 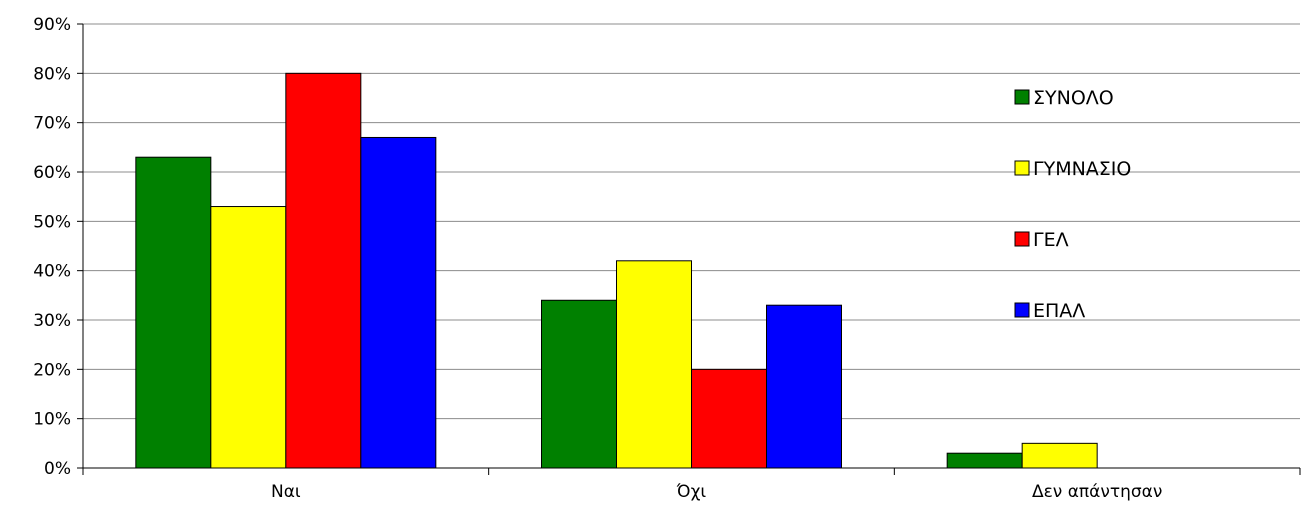 What do you see at coordinates (248, 337) in the screenshot?
I see `bar-ΓΥΜΝΑΣΙΟ-Ναι` at bounding box center [248, 337].